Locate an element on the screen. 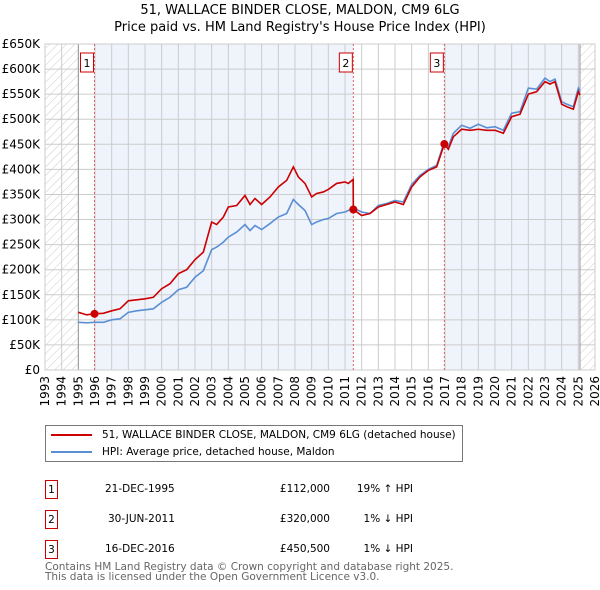 This screenshot has width=600, height=590. legend-blue-line-icon is located at coordinates (71, 452).